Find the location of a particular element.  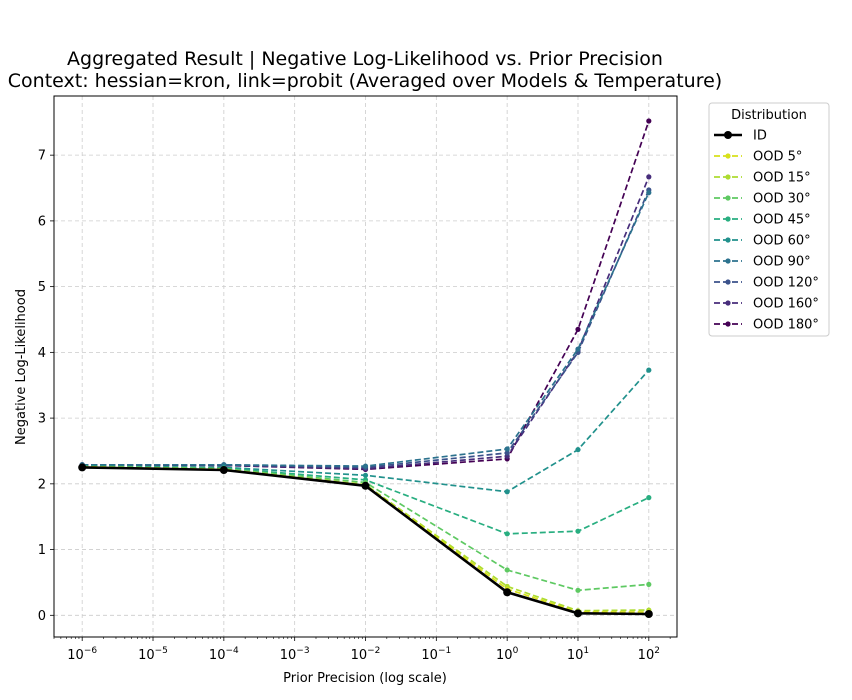

legend-title: Distribution is located at coordinates (769, 115).